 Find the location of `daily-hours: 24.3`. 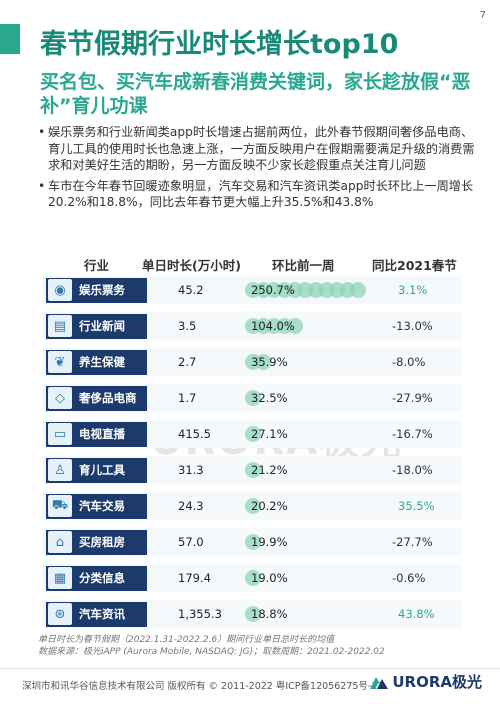

daily-hours: 24.3 is located at coordinates (191, 506).